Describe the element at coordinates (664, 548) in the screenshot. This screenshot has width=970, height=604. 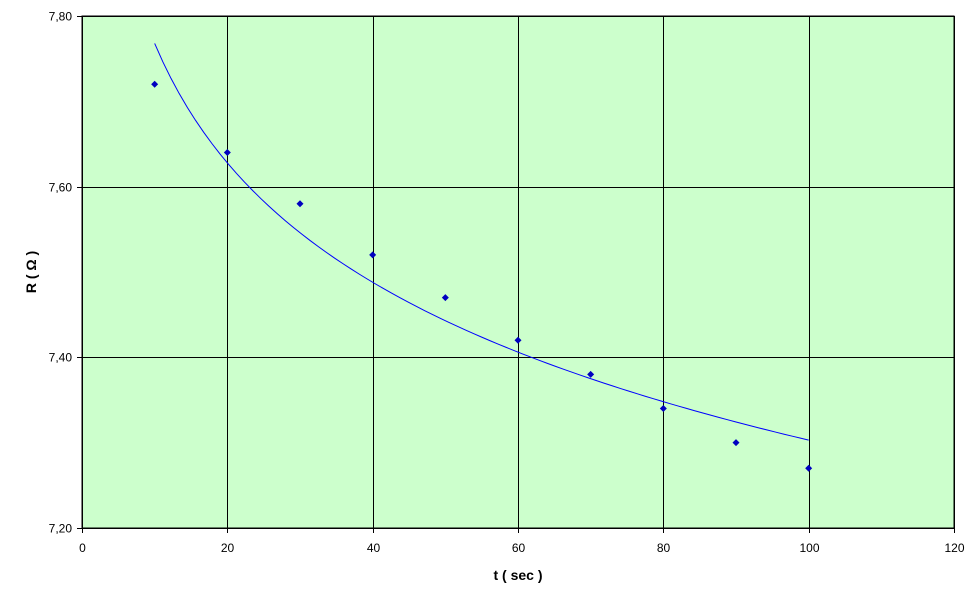
I see `x-tick-label: 80` at that location.